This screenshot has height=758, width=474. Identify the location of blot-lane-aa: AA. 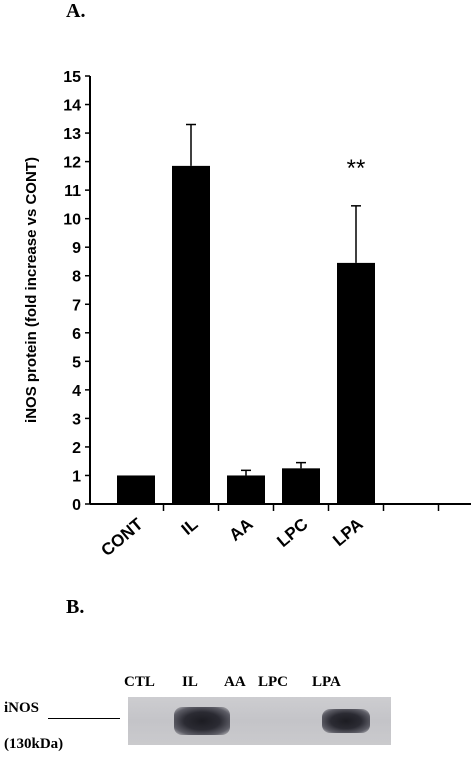
(235, 682).